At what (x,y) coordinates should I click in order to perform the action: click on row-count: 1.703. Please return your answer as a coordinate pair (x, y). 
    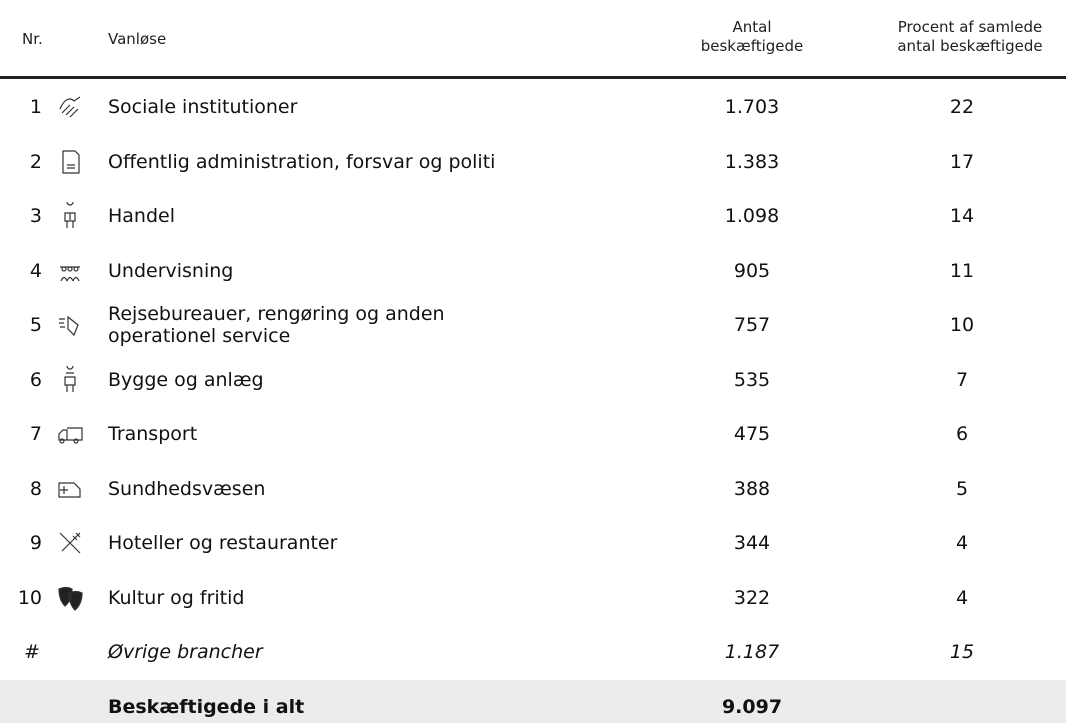
    Looking at the image, I should click on (752, 107).